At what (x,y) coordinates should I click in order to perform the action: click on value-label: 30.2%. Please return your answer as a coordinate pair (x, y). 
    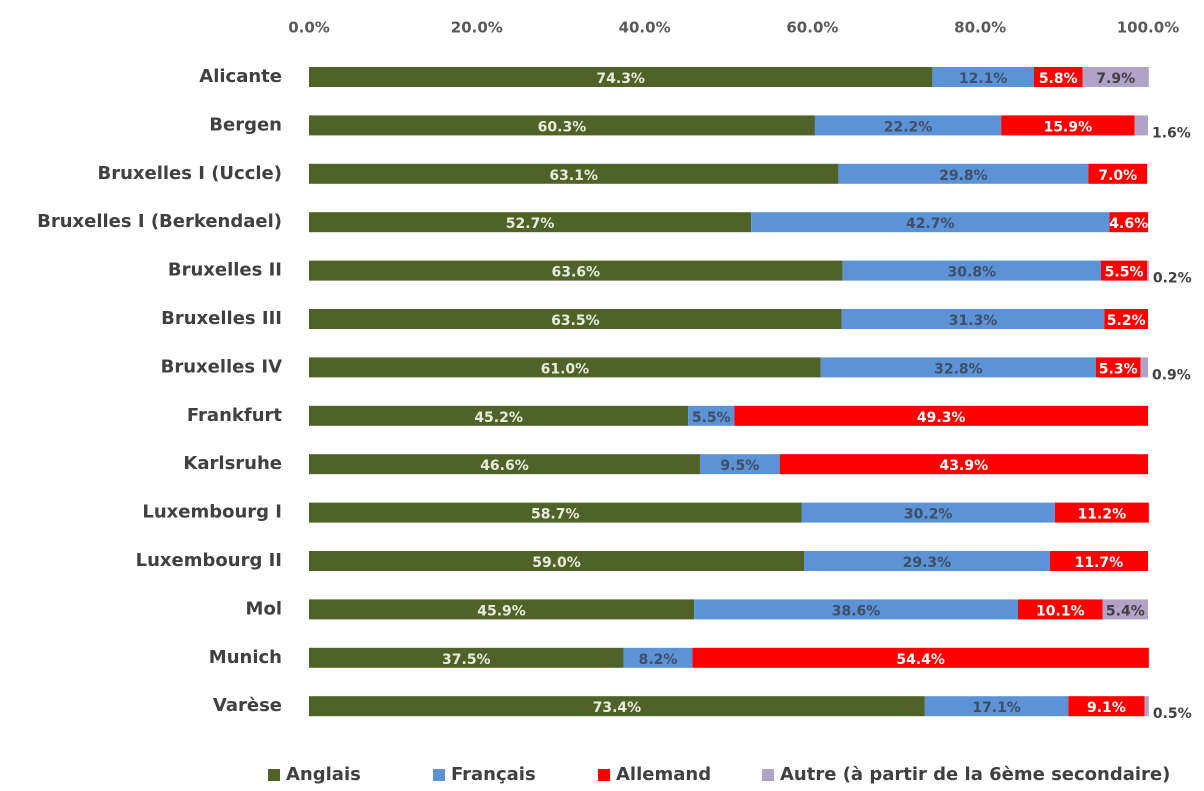
    Looking at the image, I should click on (928, 515).